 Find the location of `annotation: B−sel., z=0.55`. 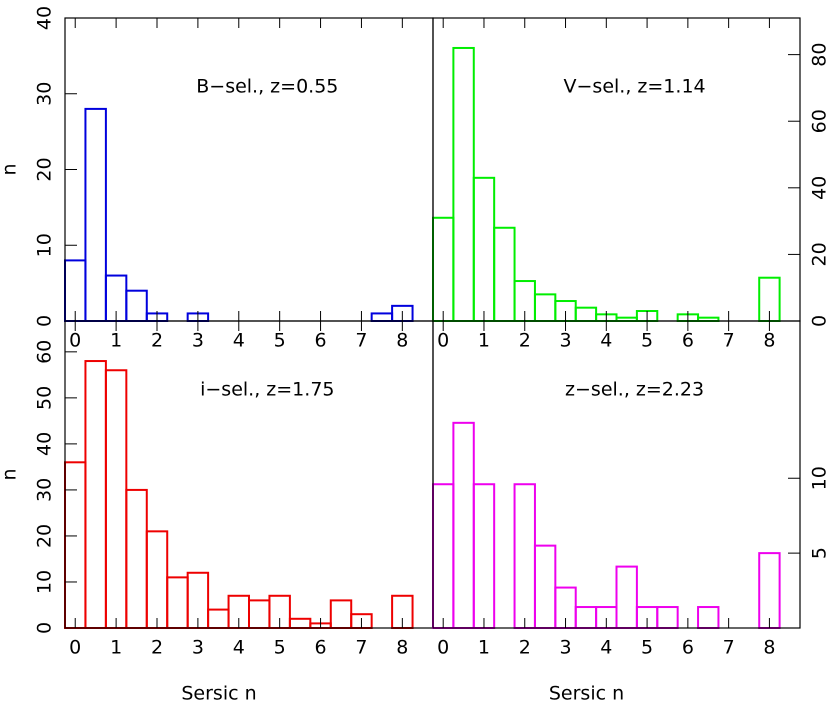

annotation: B−sel., z=0.55 is located at coordinates (267, 87).